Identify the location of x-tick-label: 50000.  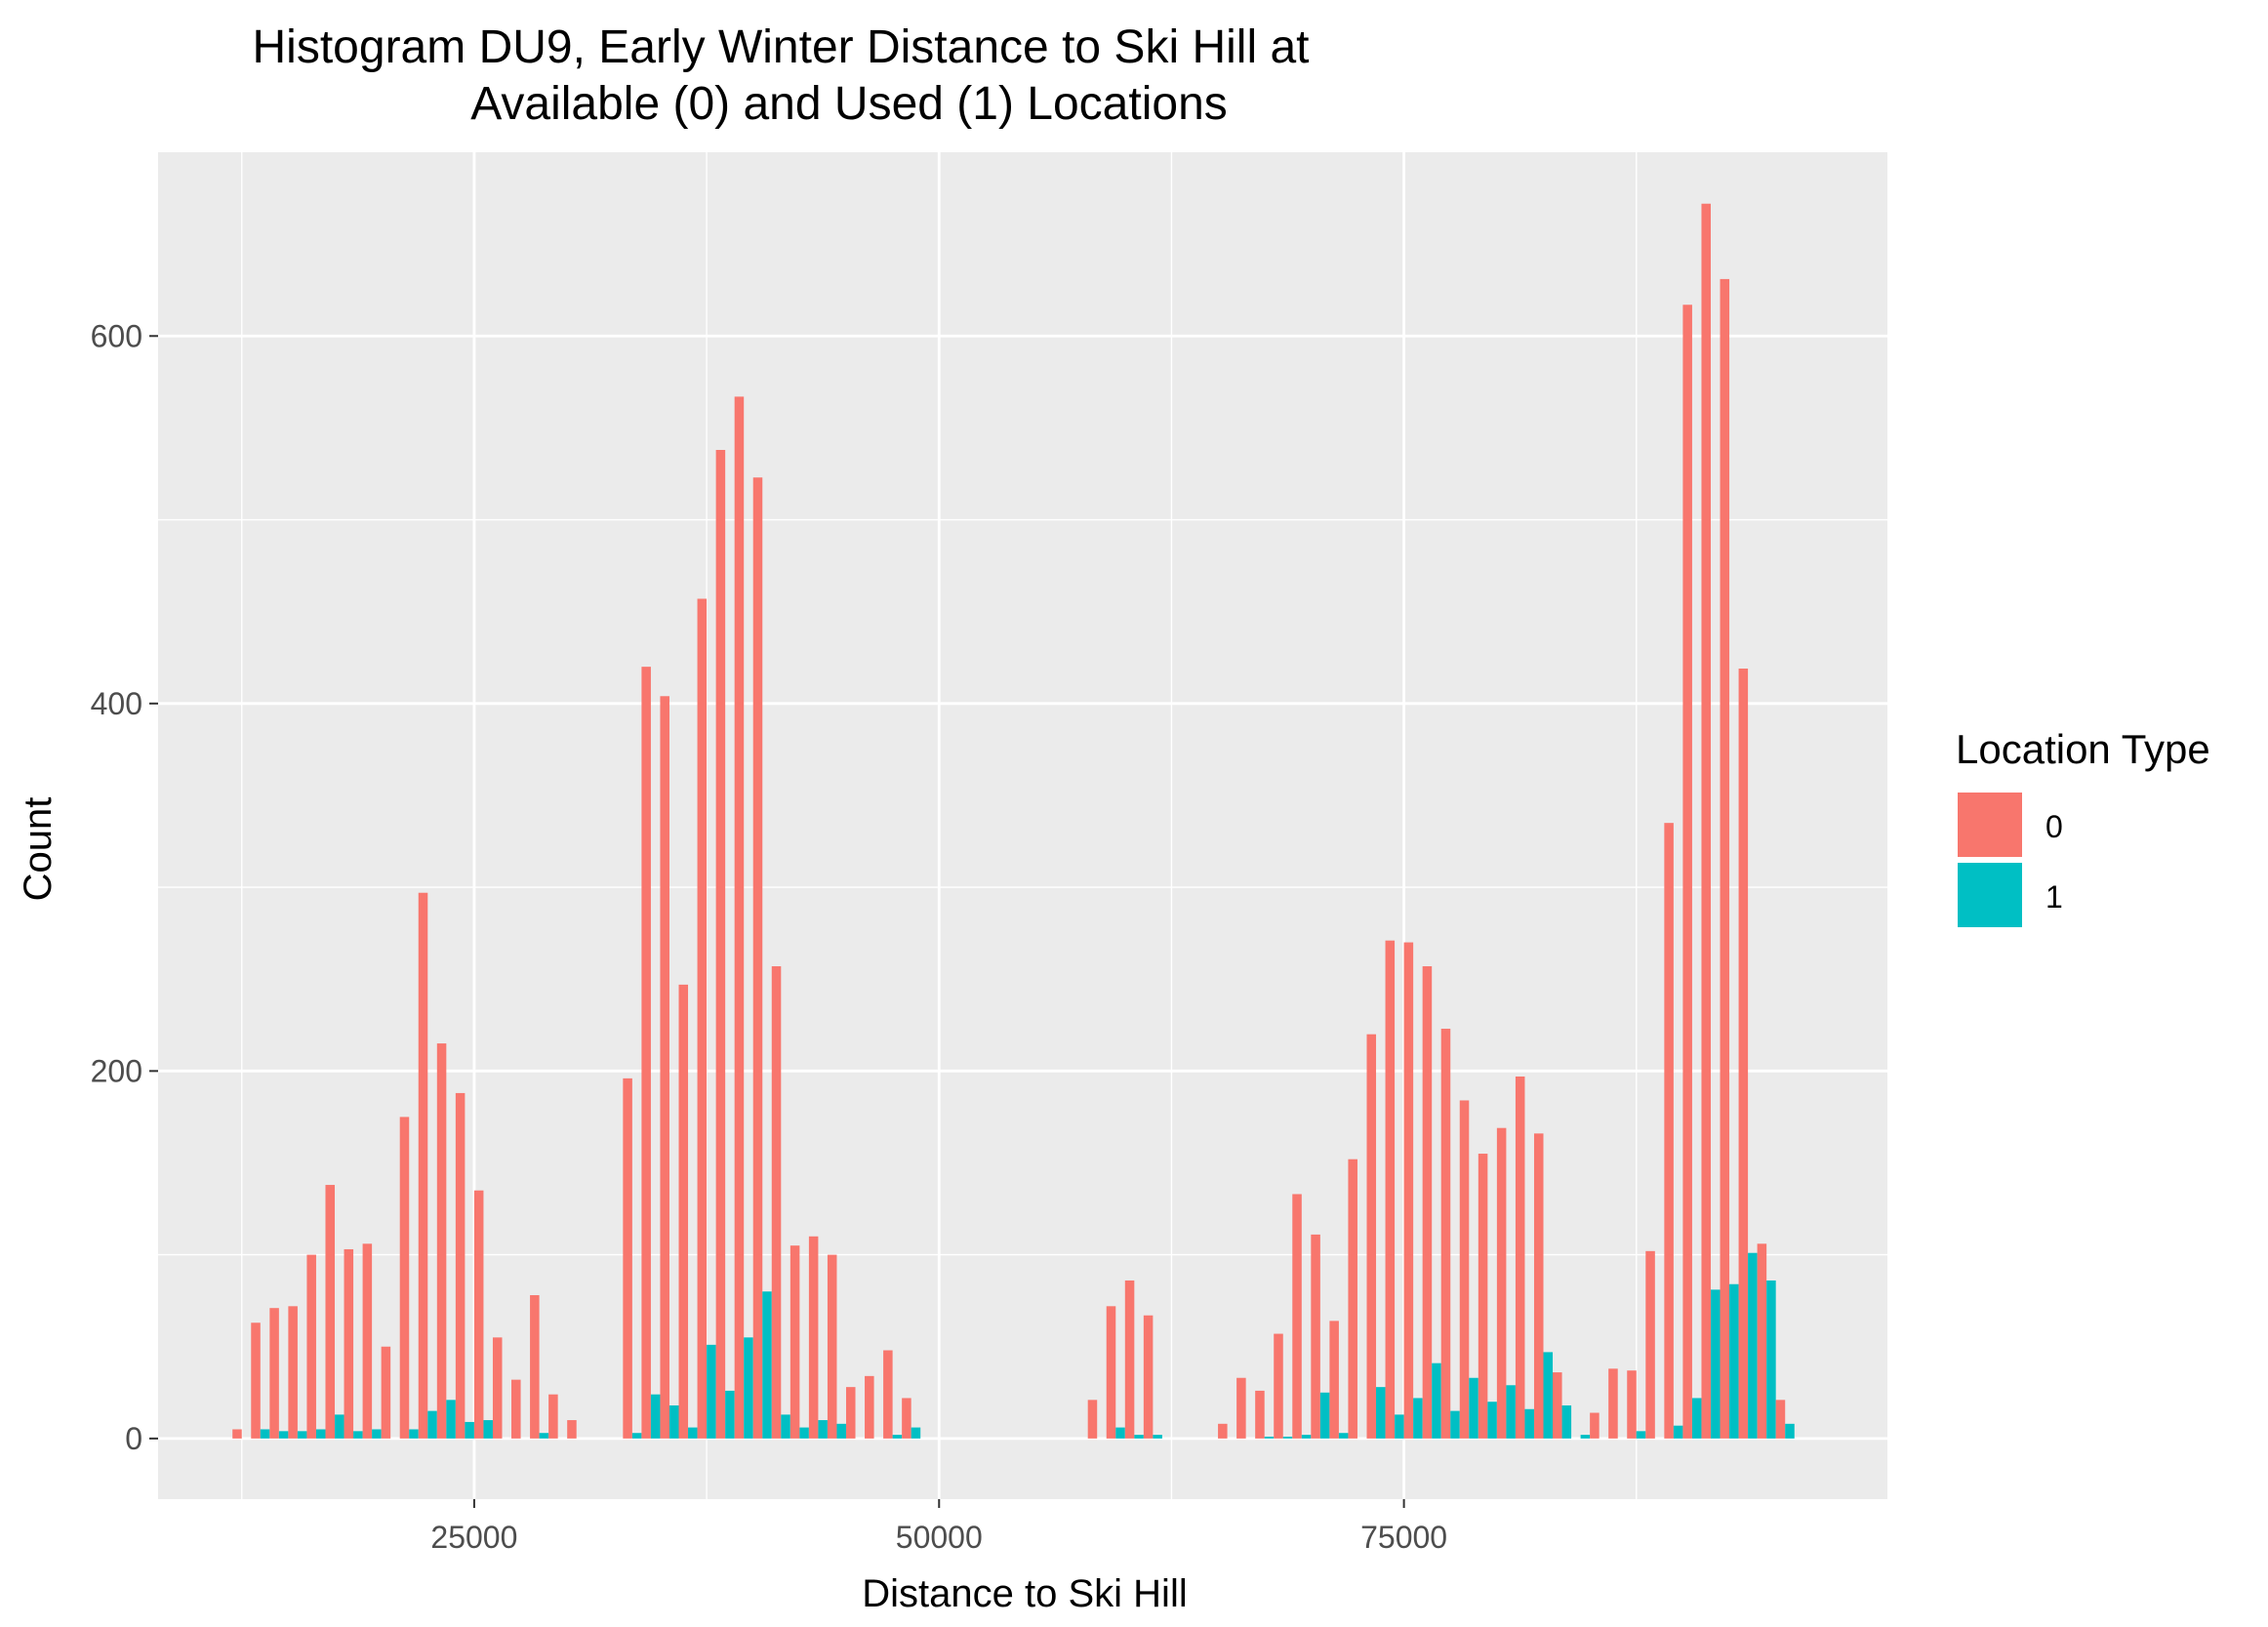
(940, 1537).